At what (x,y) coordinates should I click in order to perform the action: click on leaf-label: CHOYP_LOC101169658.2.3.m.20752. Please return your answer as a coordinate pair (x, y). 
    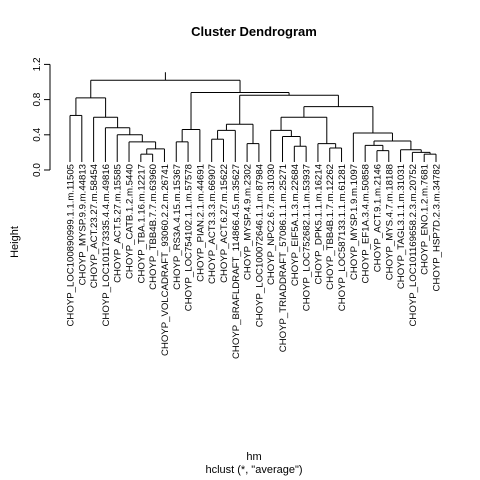
    Looking at the image, I should click on (413, 245).